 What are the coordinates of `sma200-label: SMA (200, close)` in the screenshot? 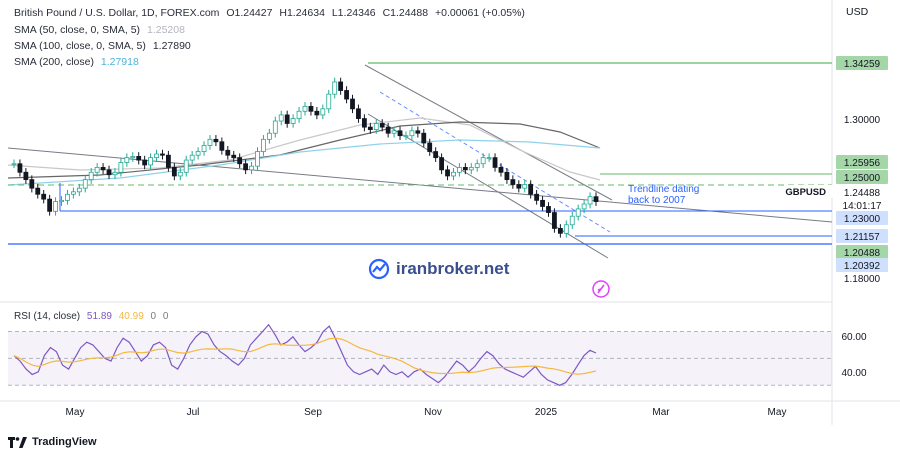 It's located at (54, 62).